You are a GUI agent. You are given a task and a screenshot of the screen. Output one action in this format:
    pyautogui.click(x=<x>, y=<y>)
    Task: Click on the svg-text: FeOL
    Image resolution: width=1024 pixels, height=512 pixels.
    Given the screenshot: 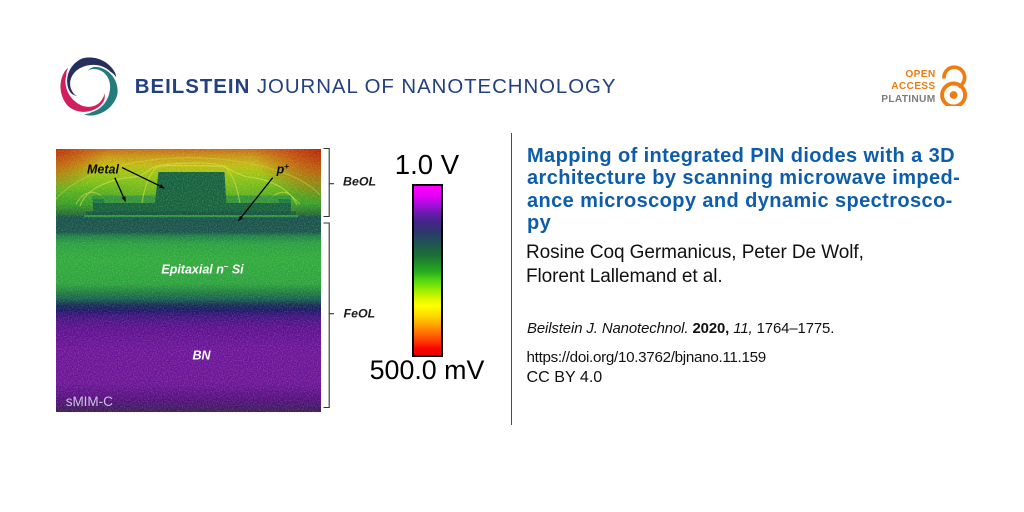 What is the action you would take?
    pyautogui.click(x=360, y=314)
    